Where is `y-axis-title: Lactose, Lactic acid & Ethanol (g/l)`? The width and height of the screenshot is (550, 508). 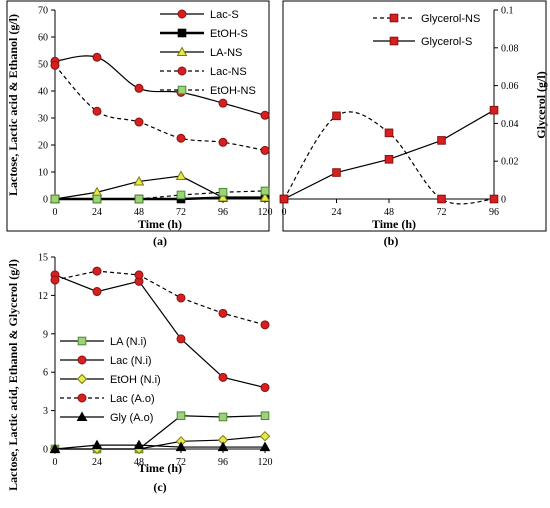 y-axis-title: Lactose, Lactic acid & Ethanol (g/l) is located at coordinates (13, 105).